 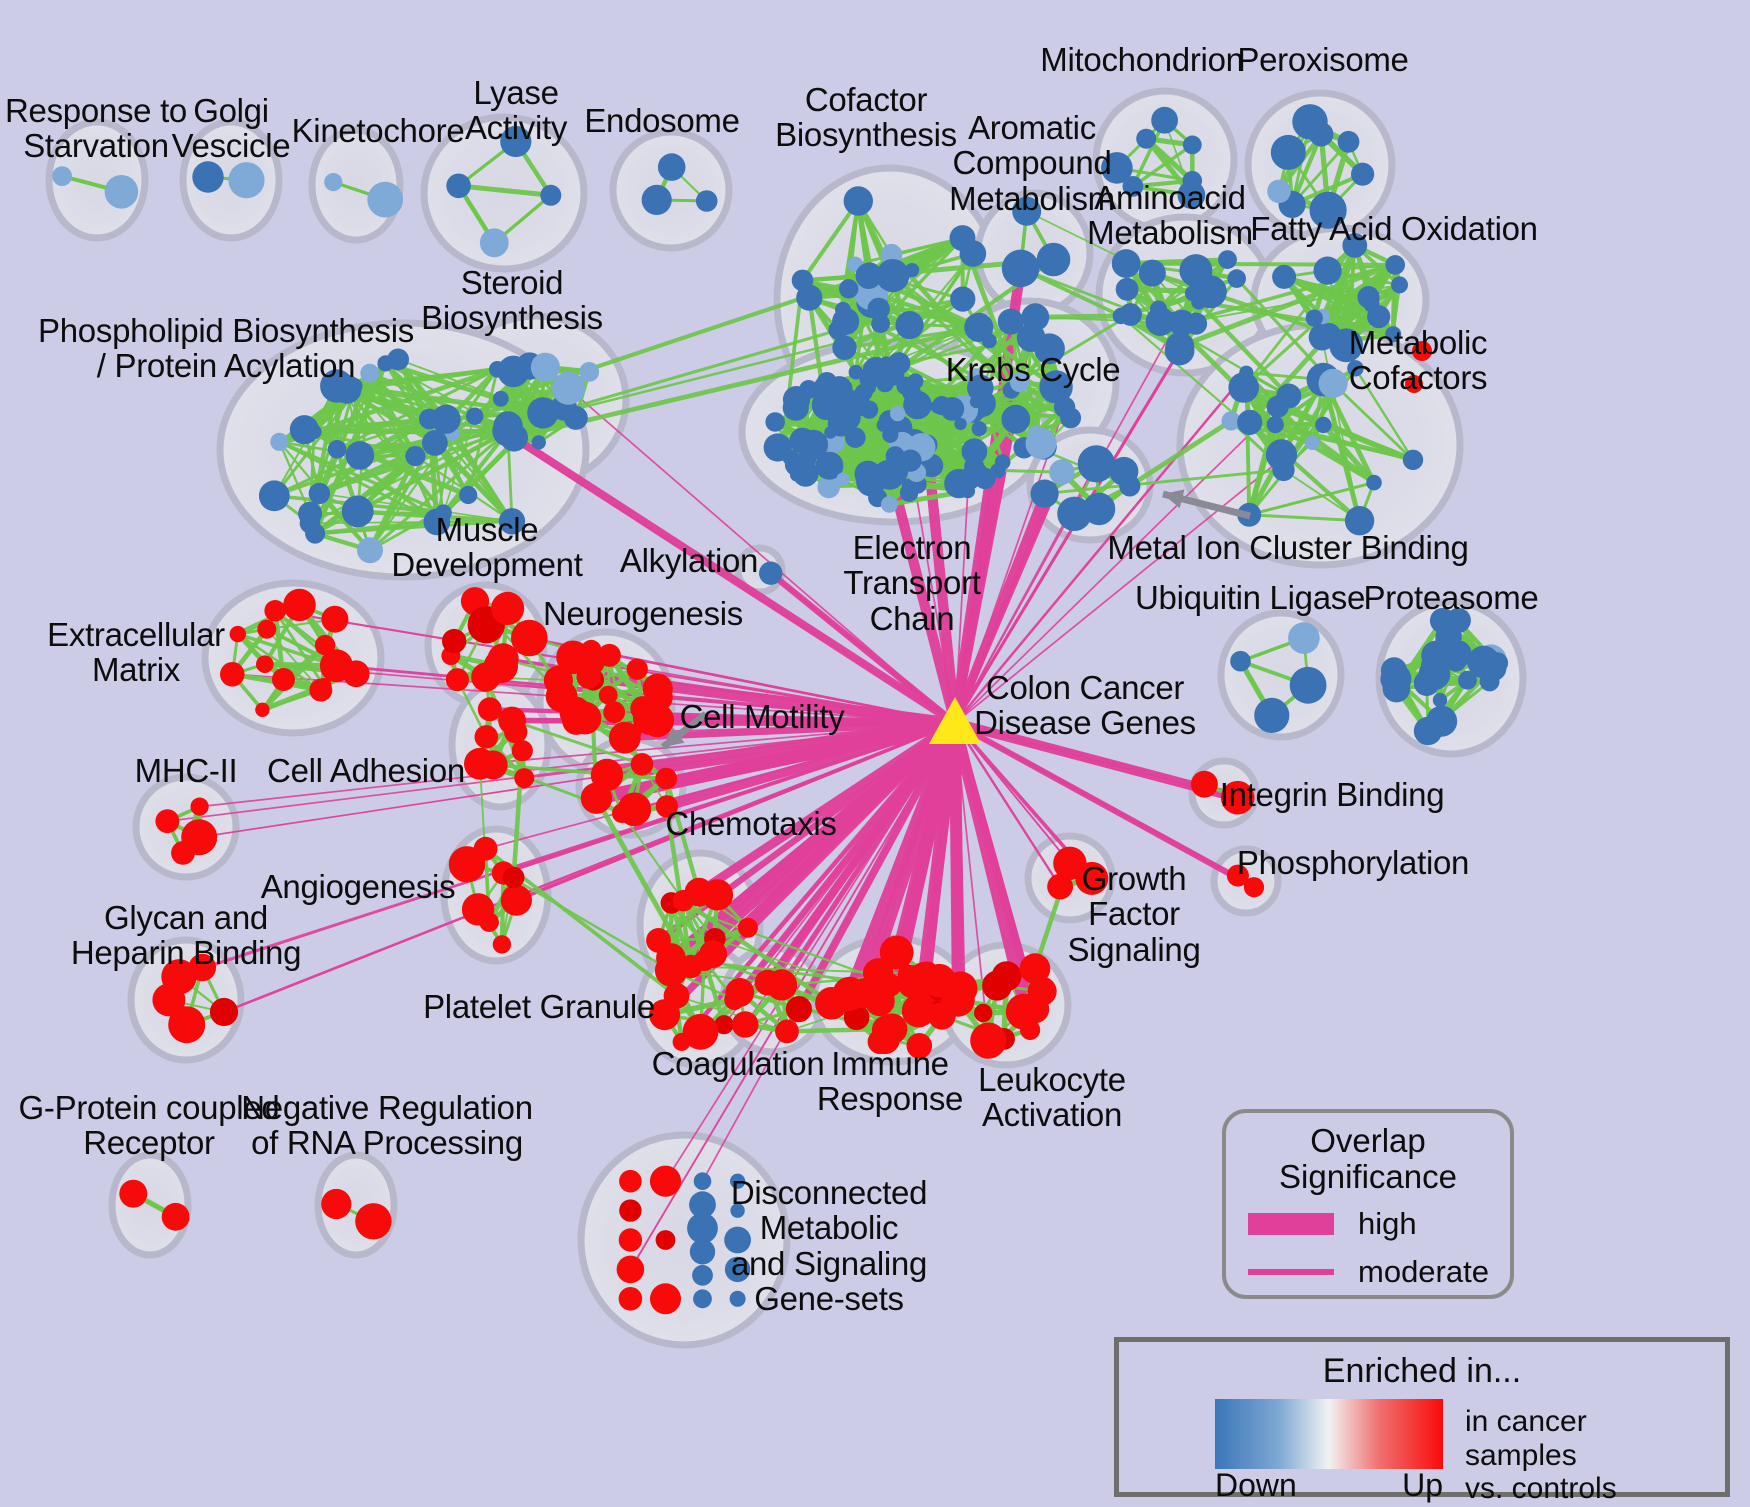 I want to click on colorbar-up-label: Up, so click(x=1422, y=1485).